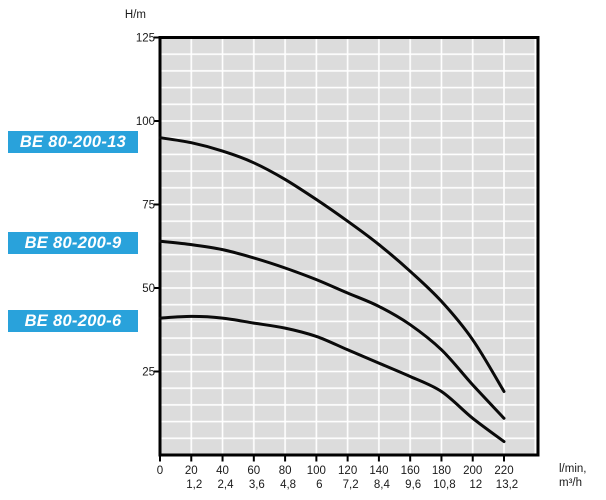 This screenshot has width=606, height=500. Describe the element at coordinates (382, 485) in the screenshot. I see `x-tick-label-m3h: 8,4` at that location.